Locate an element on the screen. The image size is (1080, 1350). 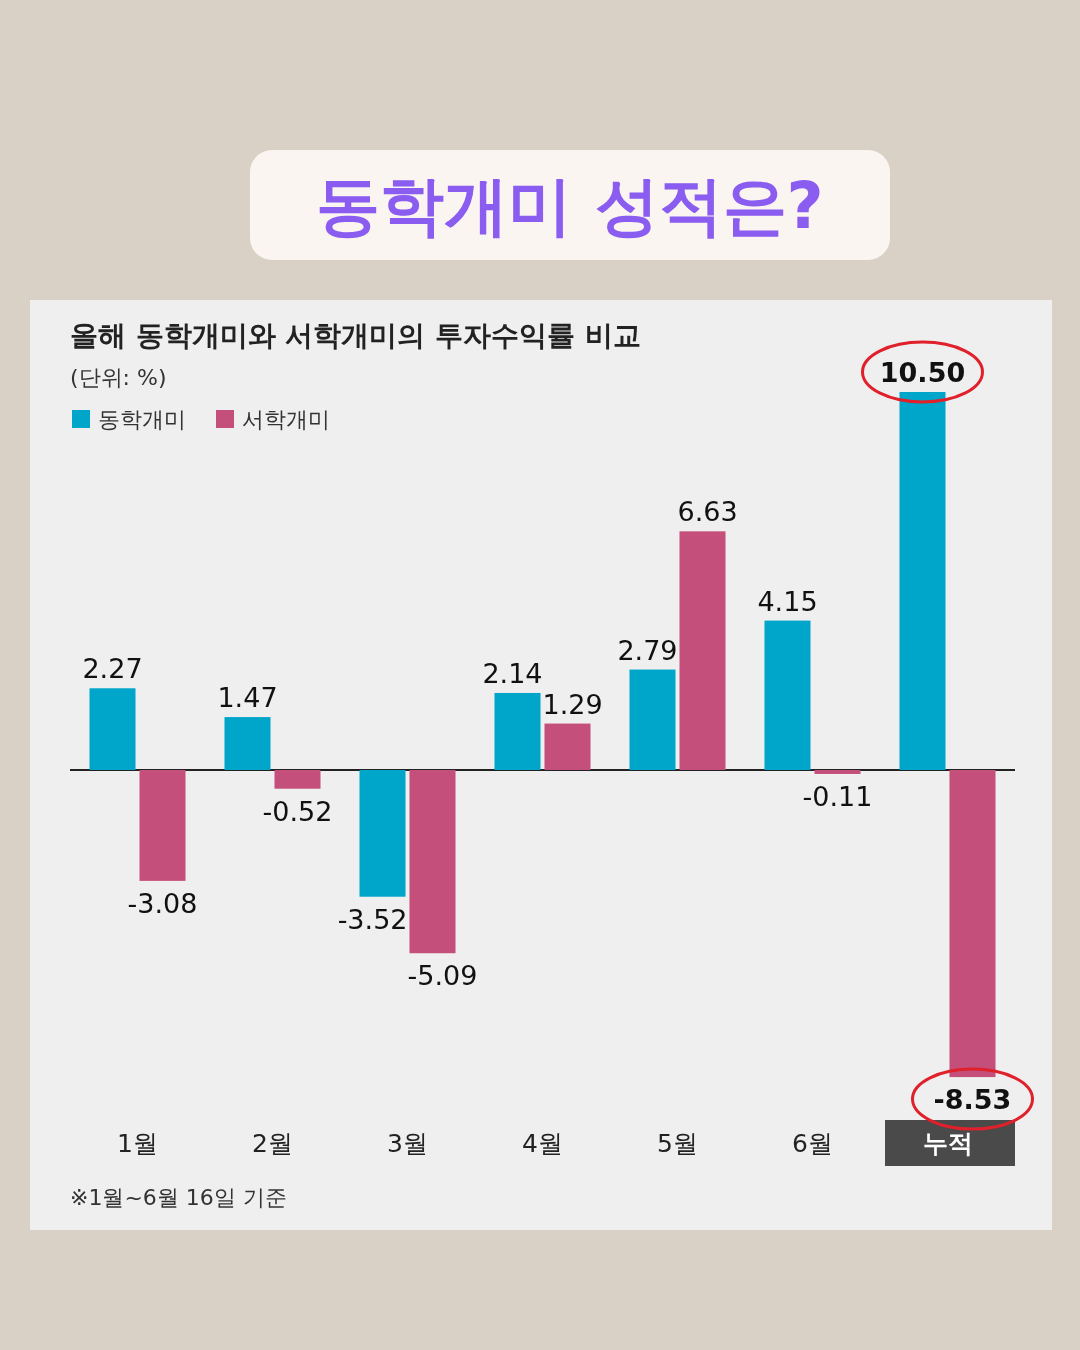
data-label: 10.50 is located at coordinates (922, 372).